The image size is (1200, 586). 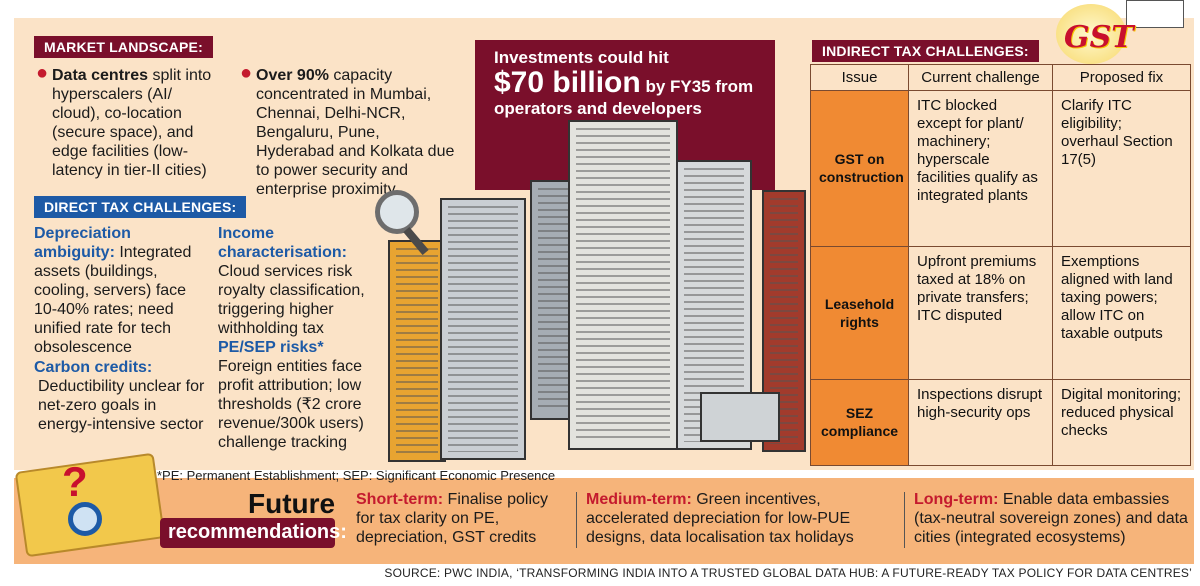 I want to click on market-point-1-bold: Data centres, so click(x=100, y=75).